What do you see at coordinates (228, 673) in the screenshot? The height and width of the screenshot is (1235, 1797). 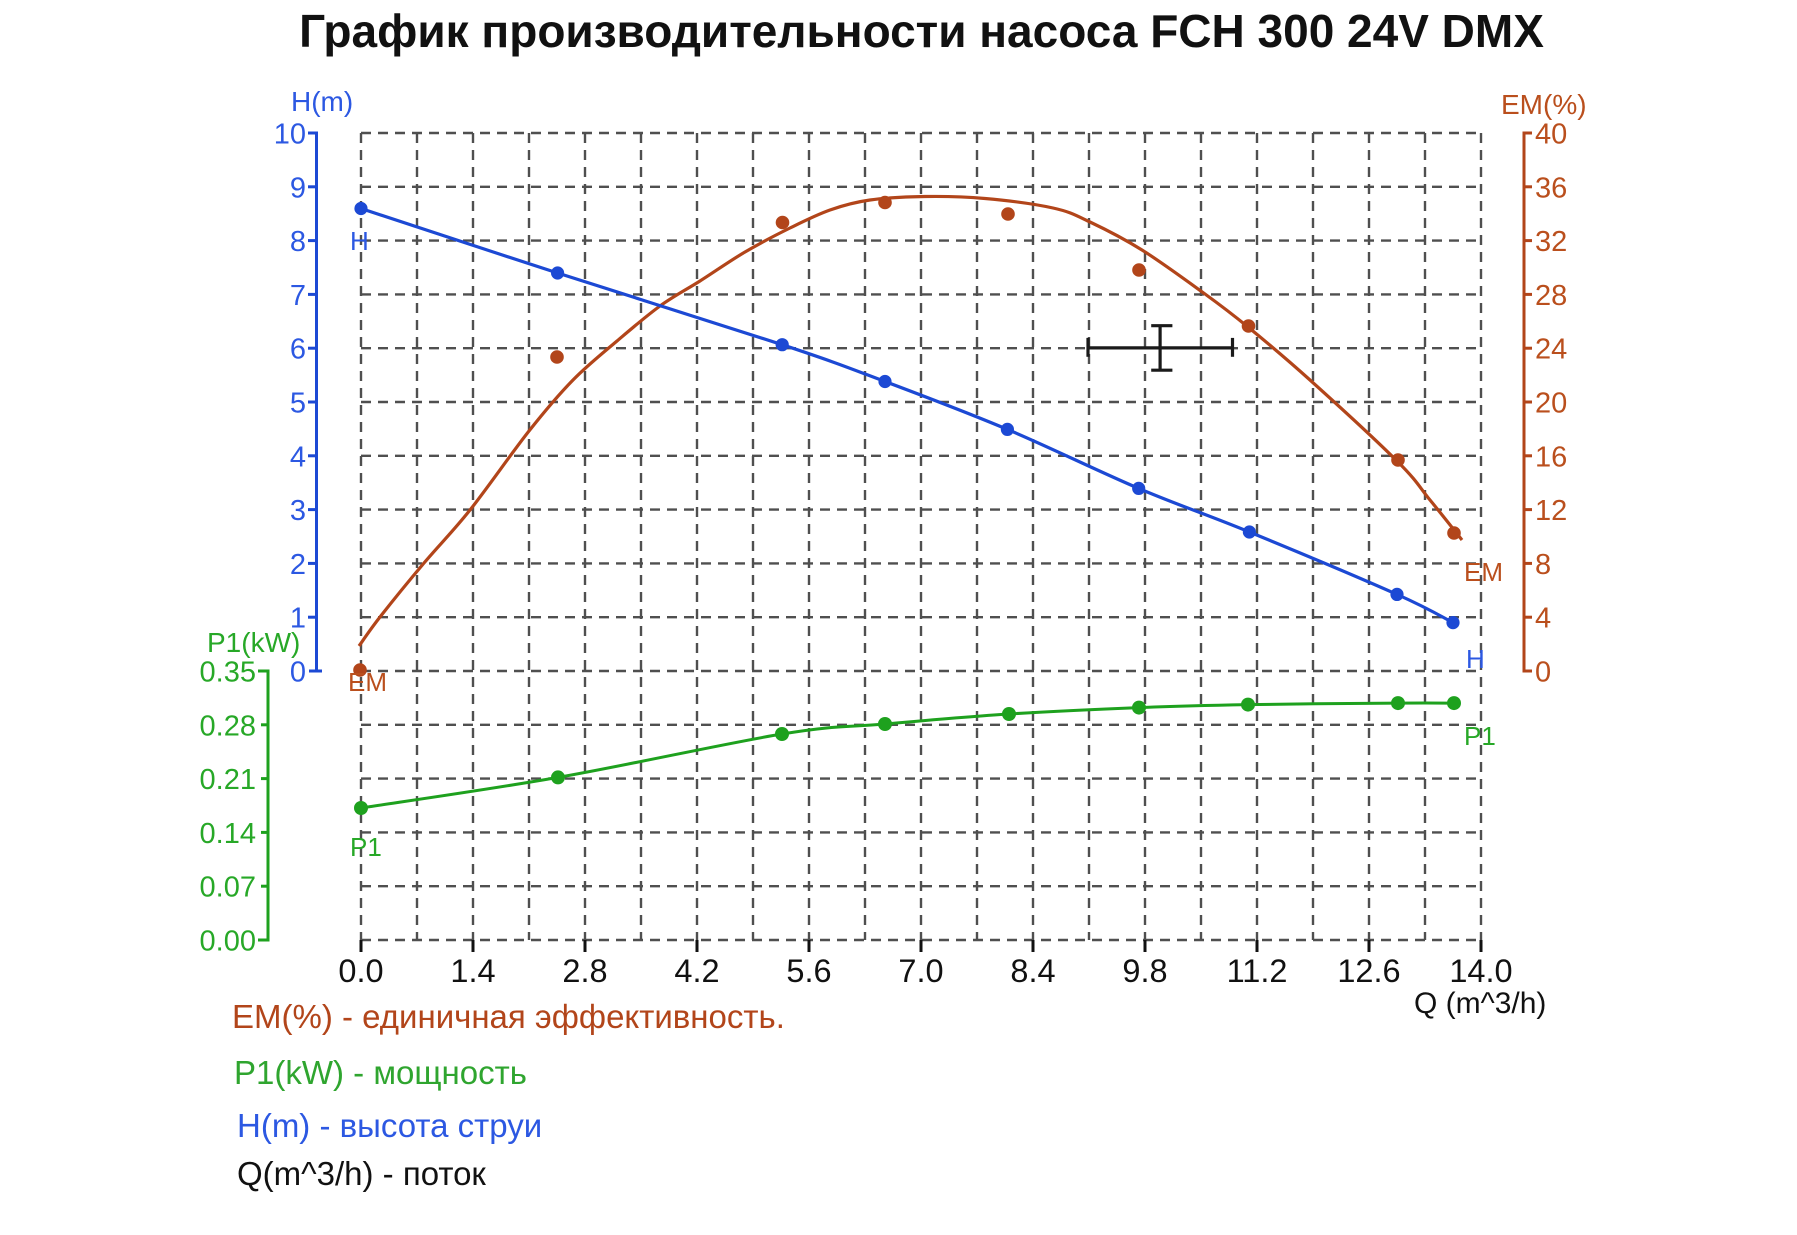 I see `svg-text: 0.35` at bounding box center [228, 673].